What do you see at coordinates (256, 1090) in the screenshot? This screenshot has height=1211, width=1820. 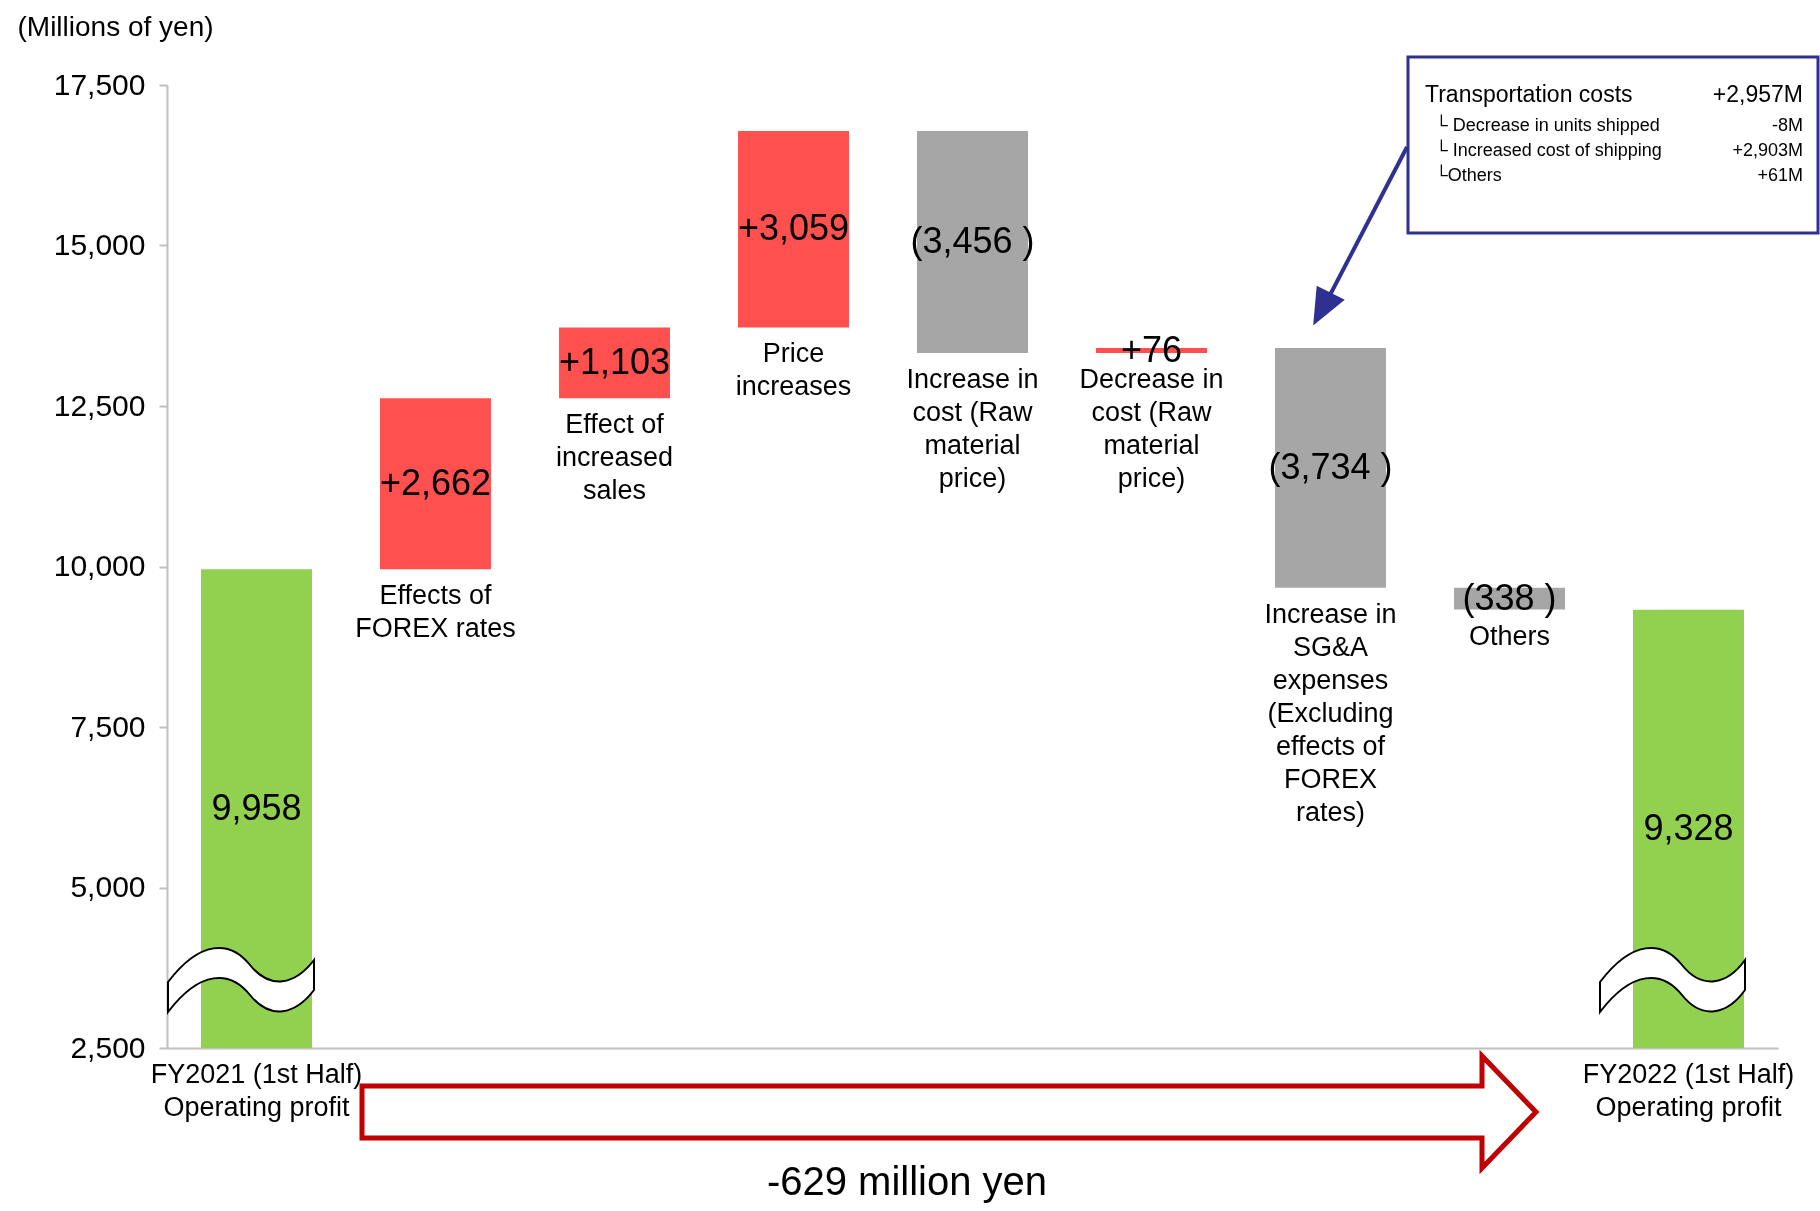 I see `x-tick-label: FY2021 (1st Half) Operating profit` at bounding box center [256, 1090].